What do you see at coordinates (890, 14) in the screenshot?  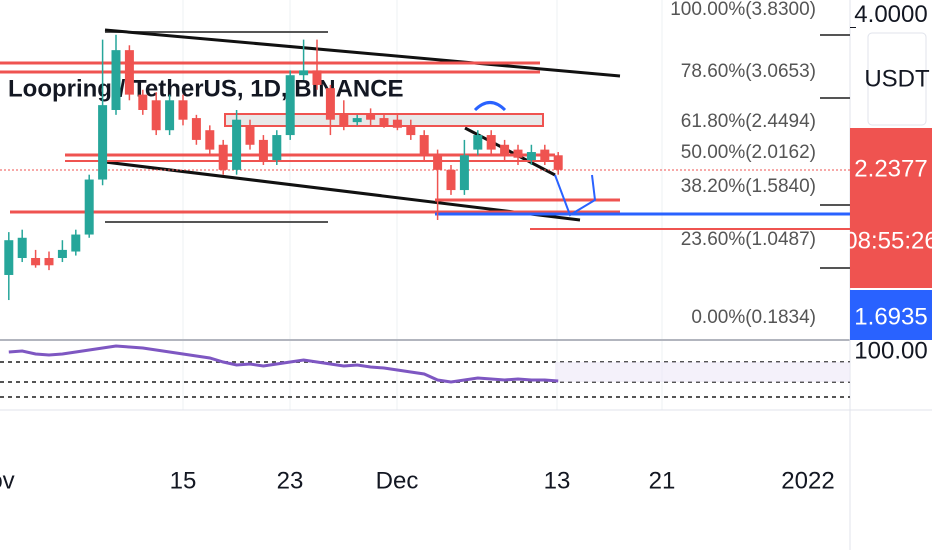 I see `y-tick-label: 4.0000` at bounding box center [890, 14].